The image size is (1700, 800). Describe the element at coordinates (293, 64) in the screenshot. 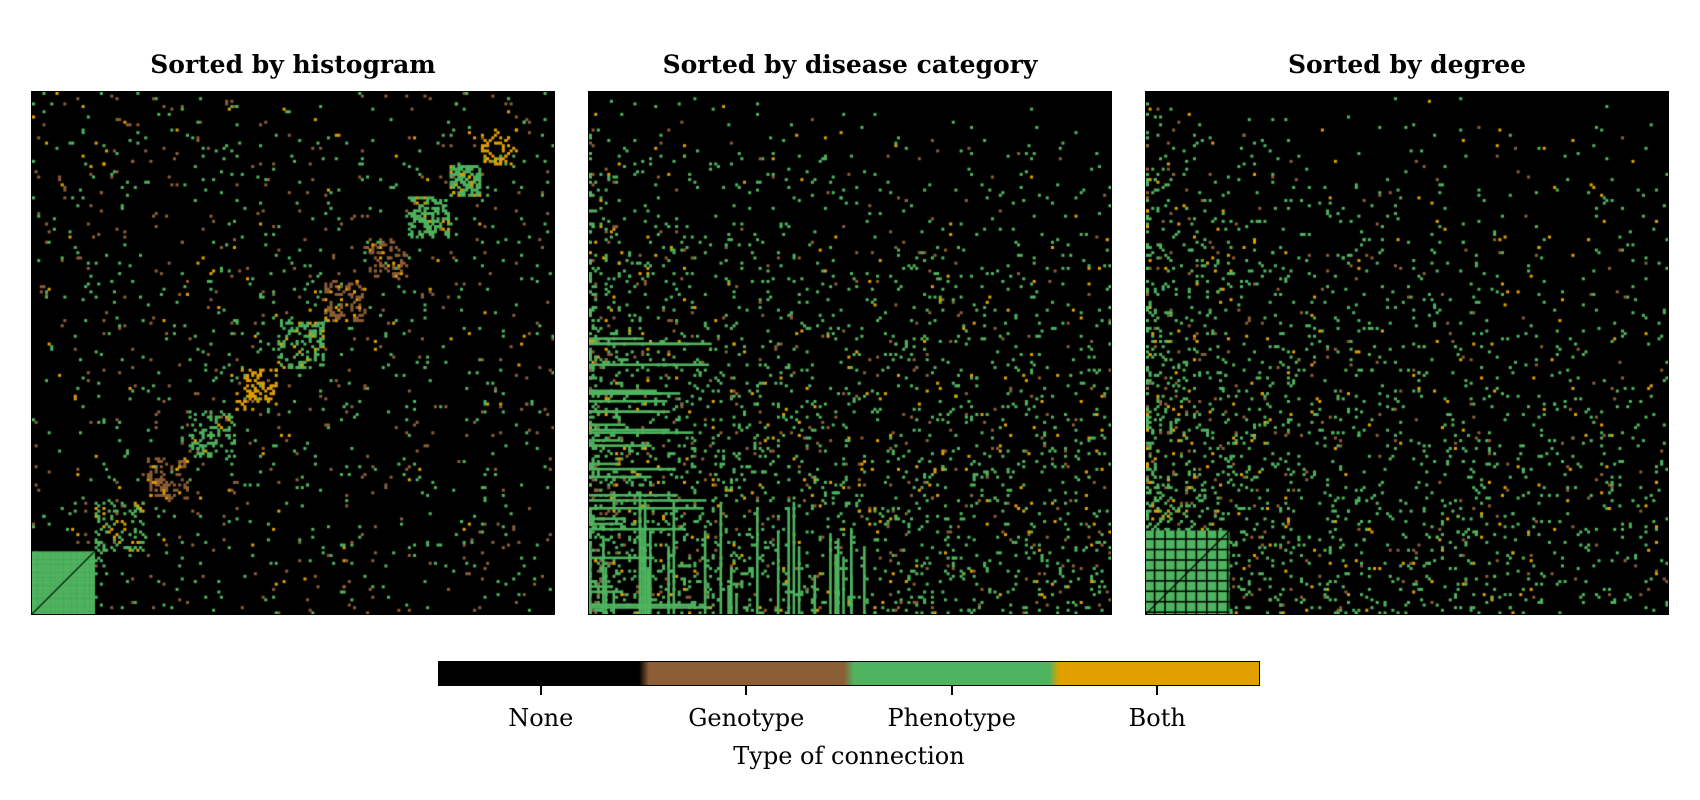

I see `panel-title-histogram: Sorted by histogram` at that location.